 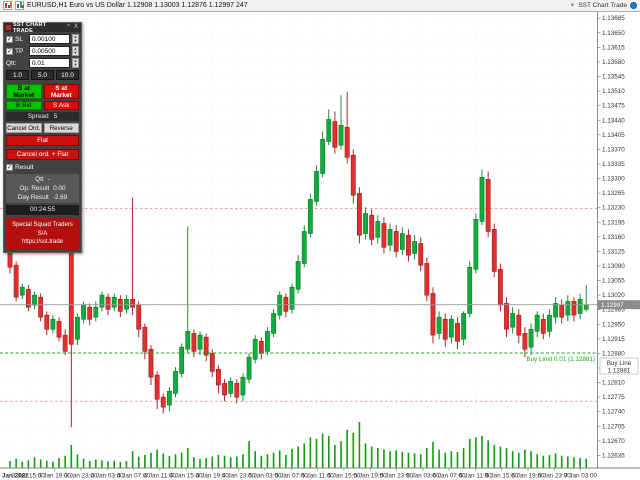 I want to click on qty-10-button: 10.0, so click(x=67, y=75).